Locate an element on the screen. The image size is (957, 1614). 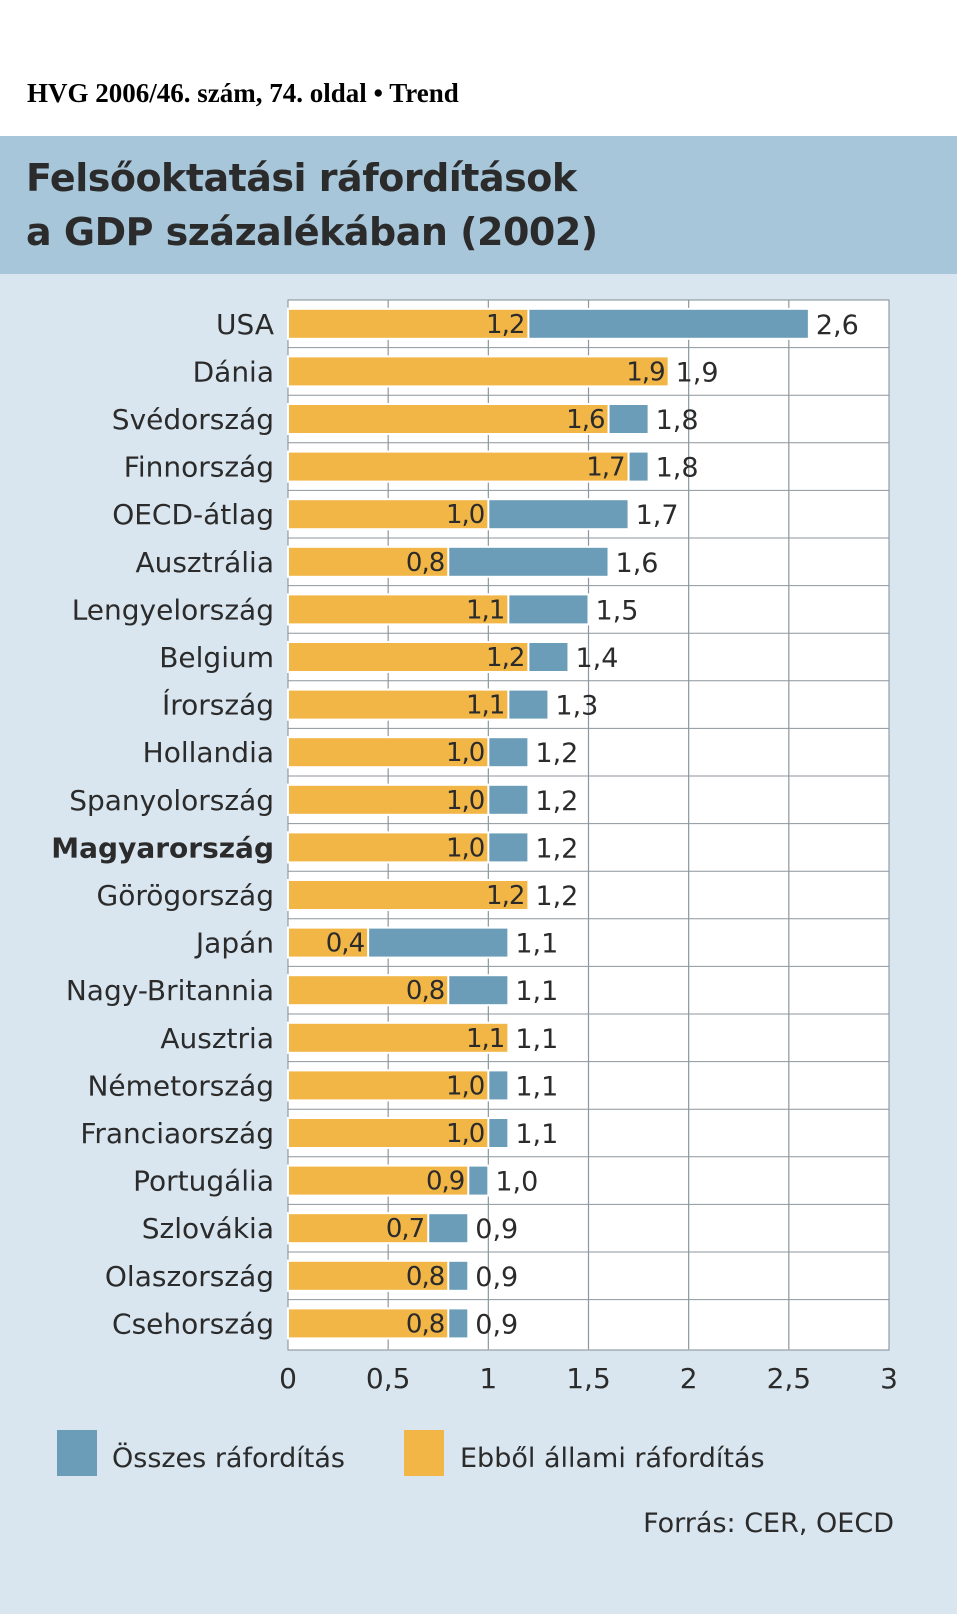
category-label: Szlovákia is located at coordinates (208, 1228).